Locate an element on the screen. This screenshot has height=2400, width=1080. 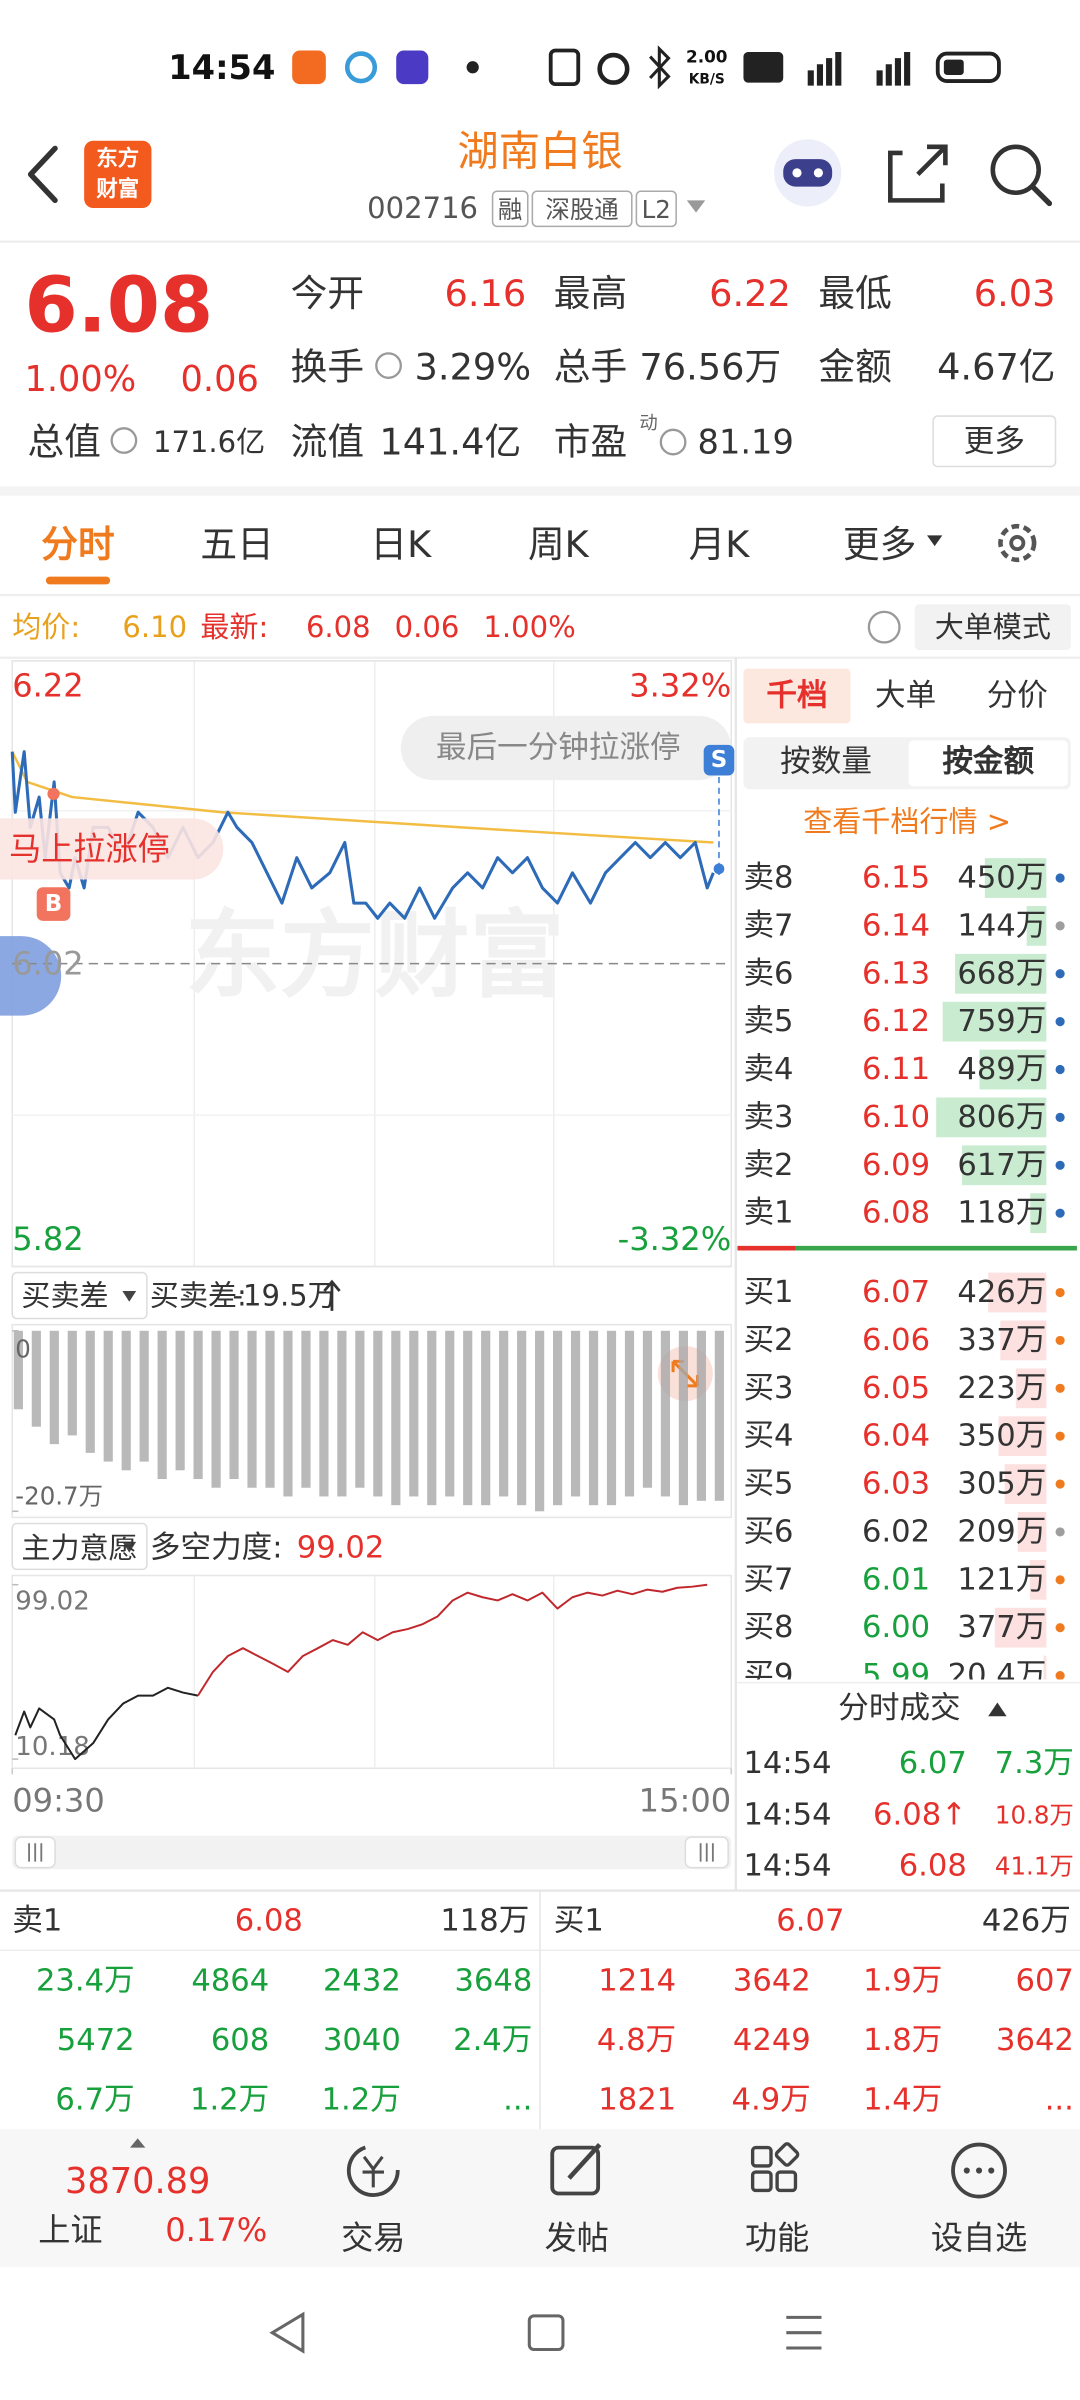
level-label: 买3 is located at coordinates (768, 1388).